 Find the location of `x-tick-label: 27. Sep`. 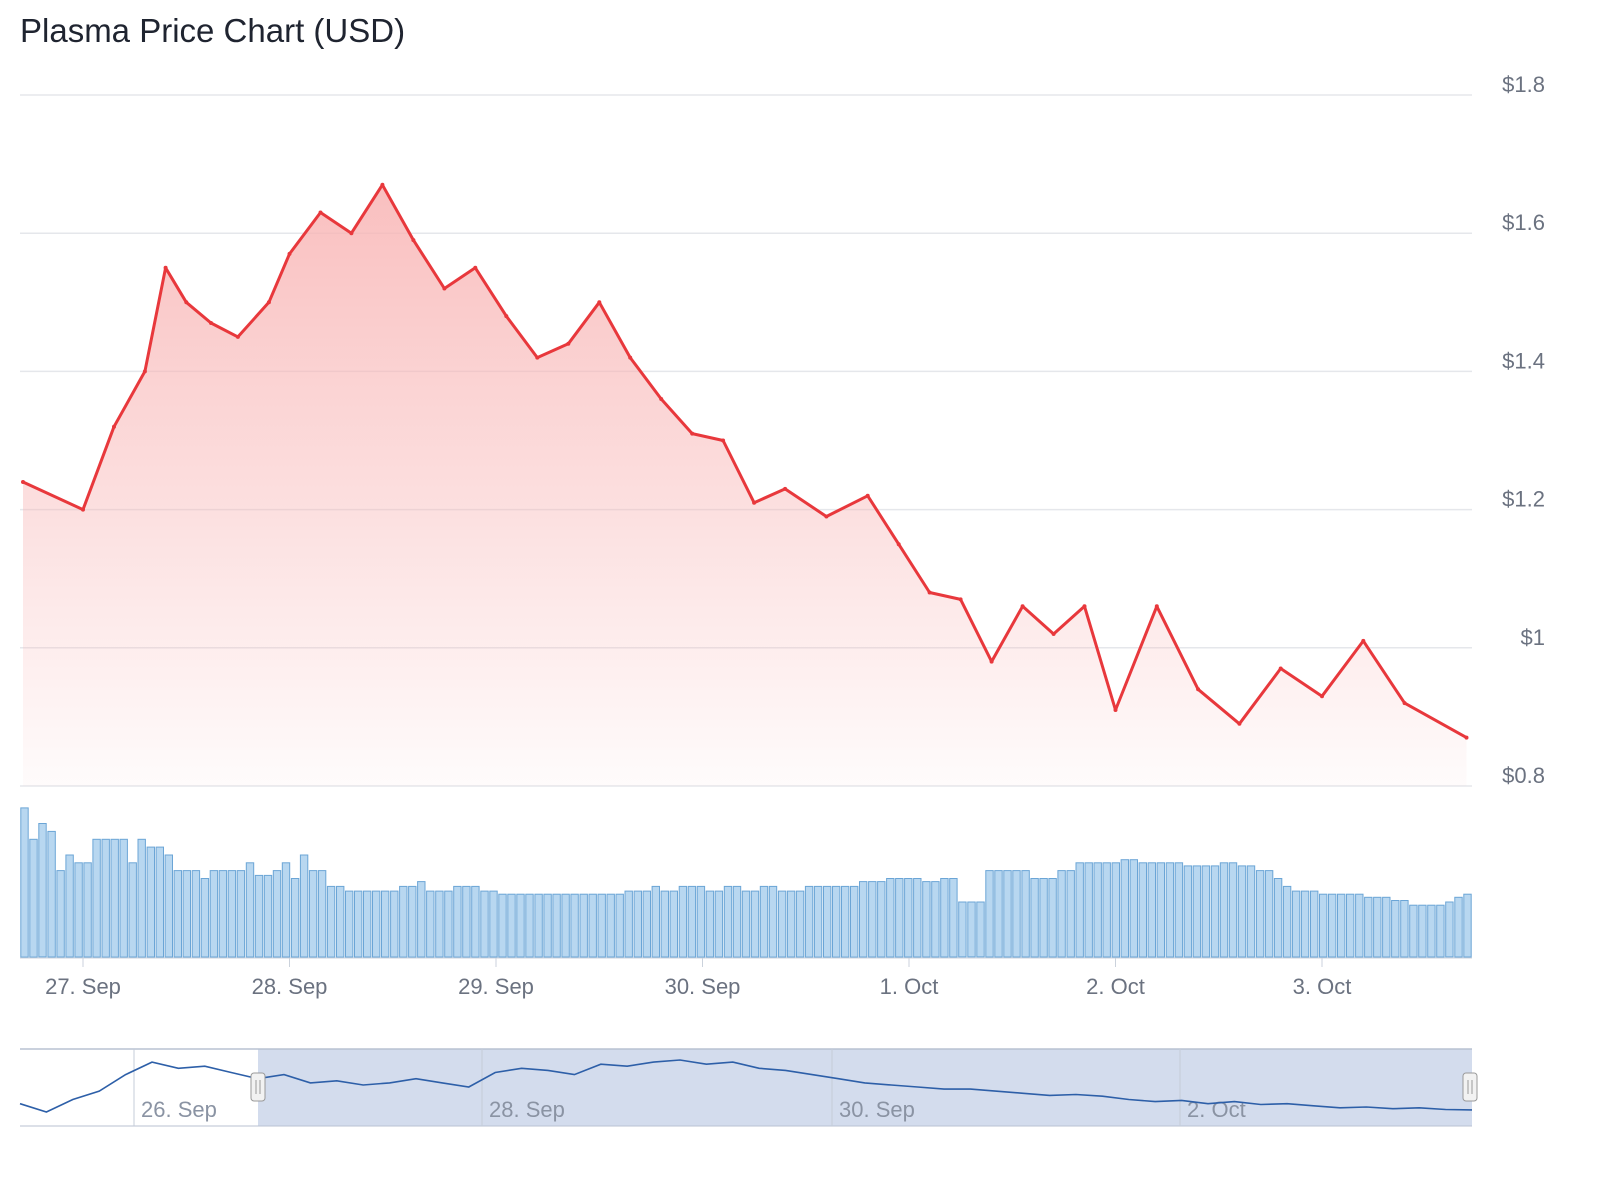

x-tick-label: 27. Sep is located at coordinates (83, 986).